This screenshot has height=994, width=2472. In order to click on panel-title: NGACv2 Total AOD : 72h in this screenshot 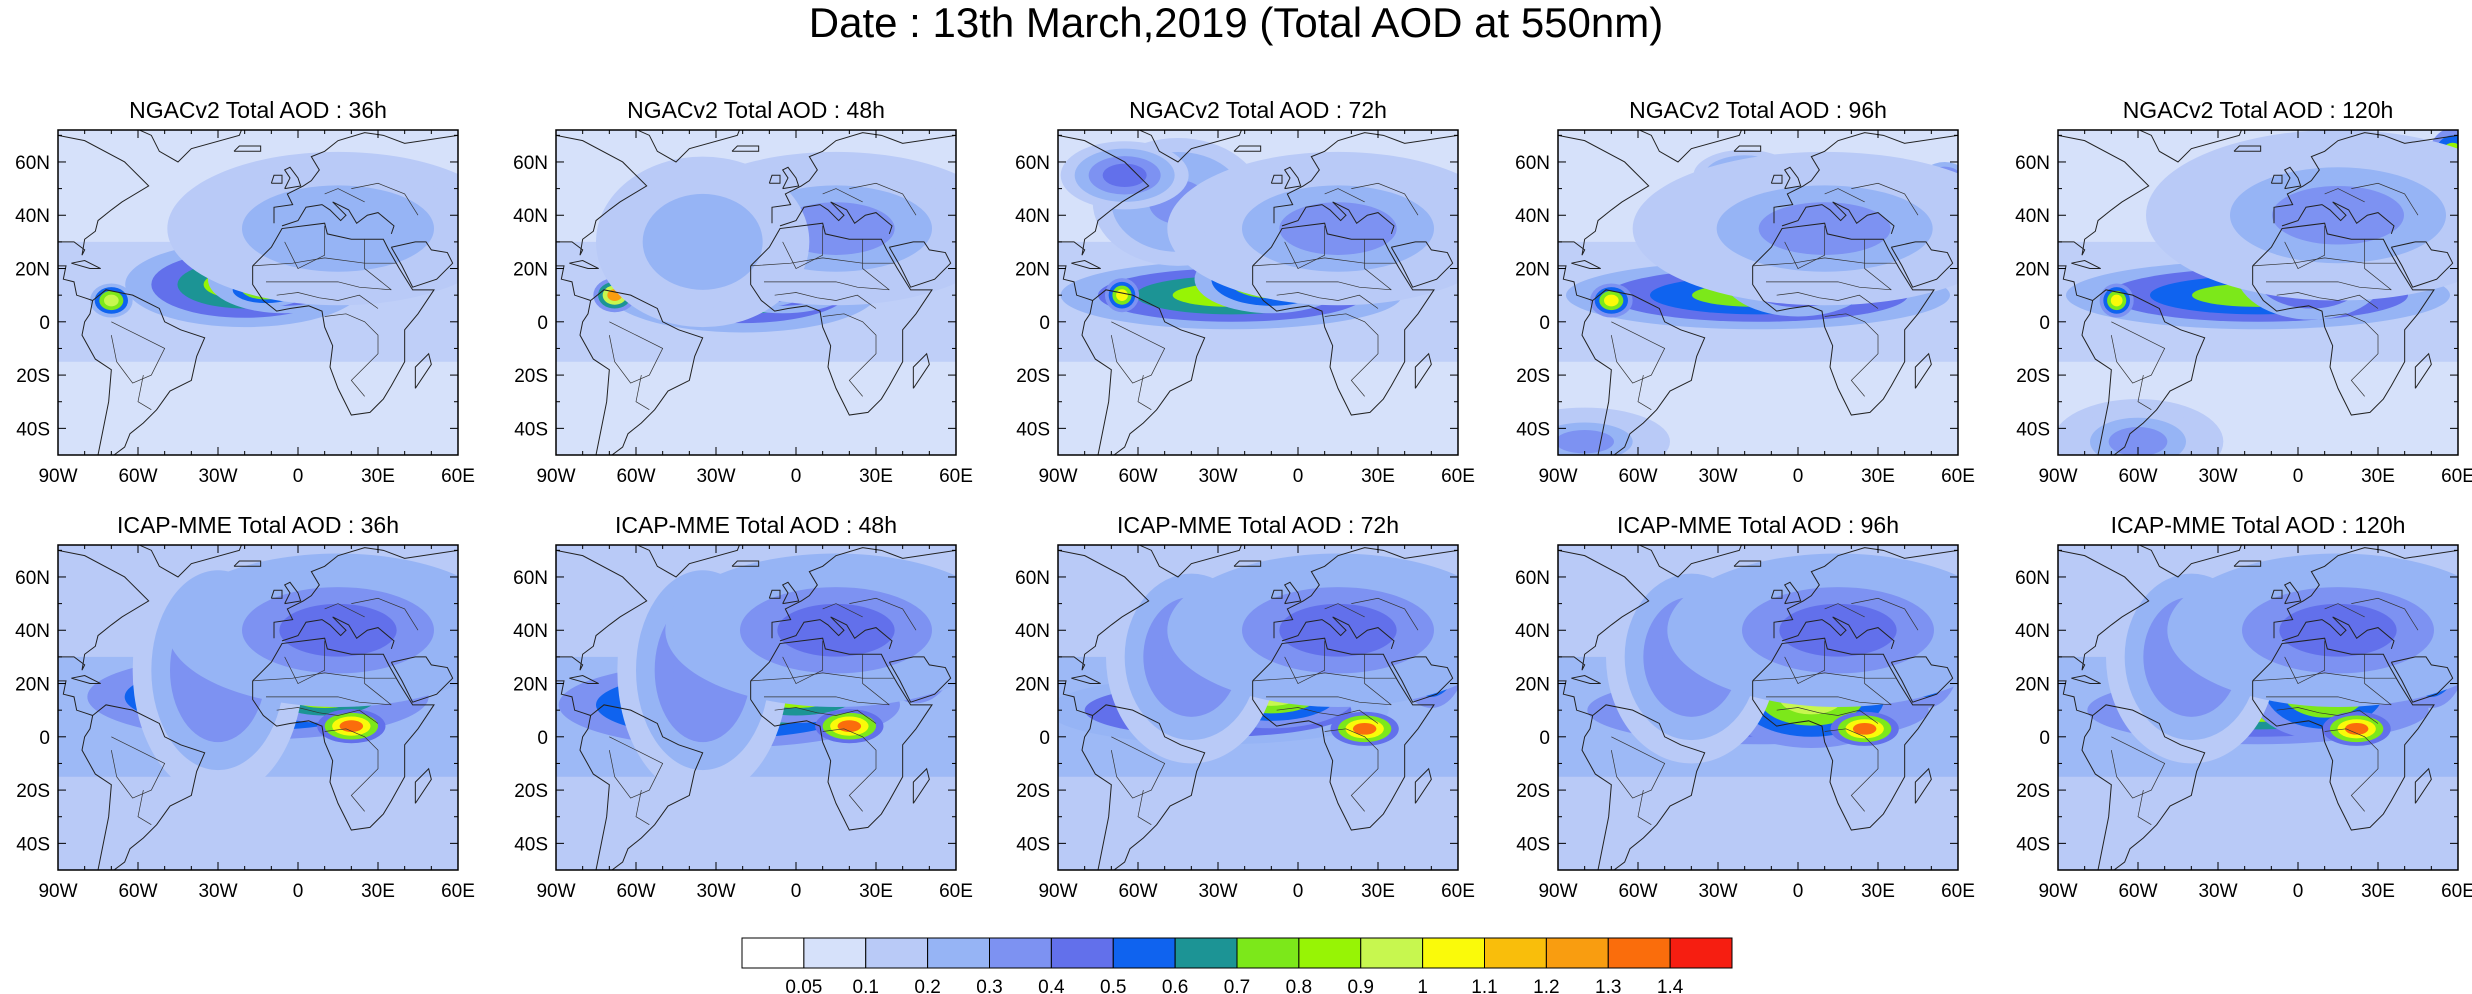, I will do `click(1258, 110)`.